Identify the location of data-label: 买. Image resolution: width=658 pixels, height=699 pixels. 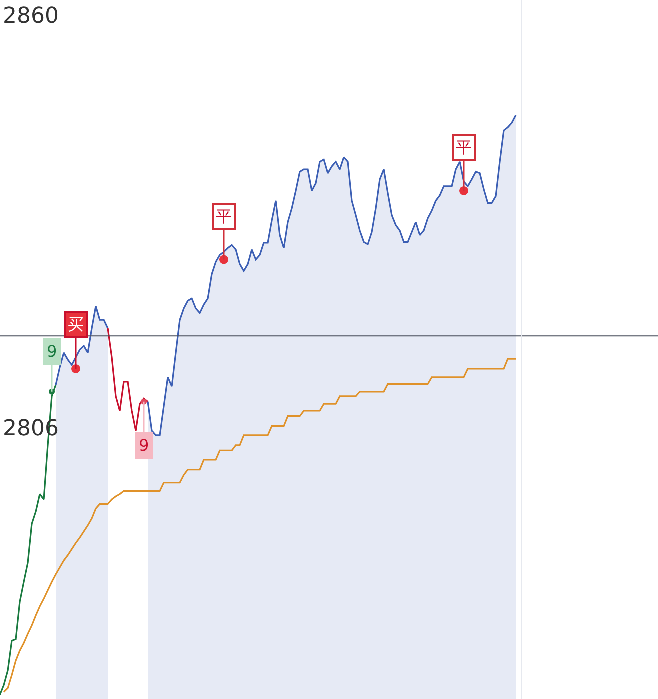
(76, 324).